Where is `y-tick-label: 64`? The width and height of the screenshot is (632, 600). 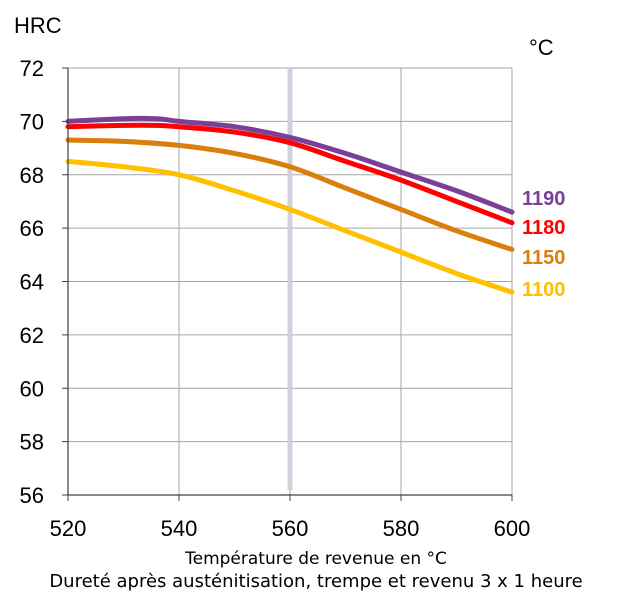 y-tick-label: 64 is located at coordinates (32, 282).